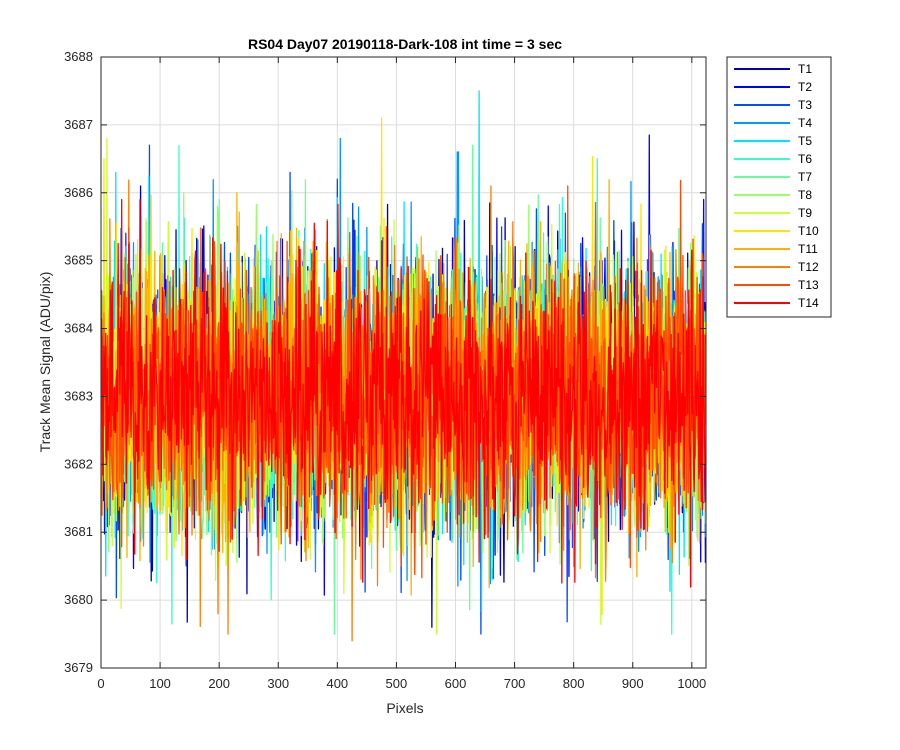 The width and height of the screenshot is (900, 750). What do you see at coordinates (805, 141) in the screenshot?
I see `legend-label-t5: T5` at bounding box center [805, 141].